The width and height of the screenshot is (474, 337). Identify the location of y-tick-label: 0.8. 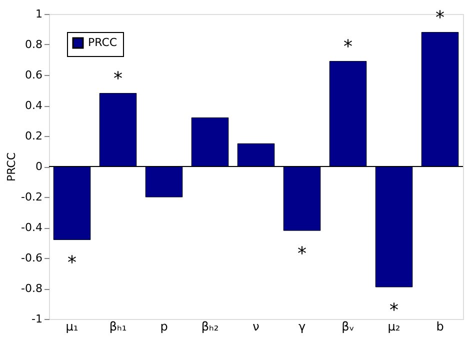
(33, 44).